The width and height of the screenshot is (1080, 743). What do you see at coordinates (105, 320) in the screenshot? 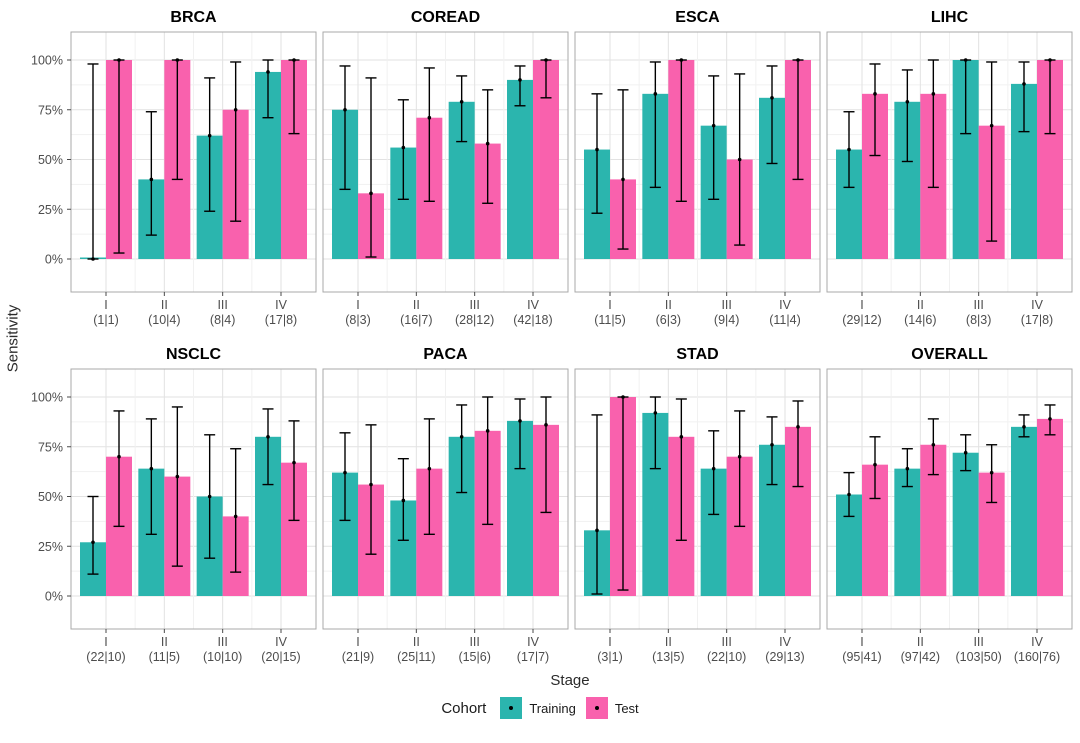
I see `x-tick-count: (1|1)` at bounding box center [105, 320].